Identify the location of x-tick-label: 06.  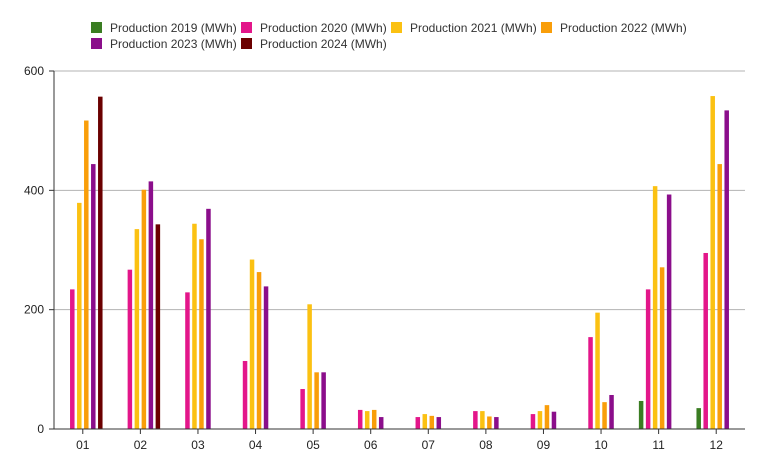
(371, 445).